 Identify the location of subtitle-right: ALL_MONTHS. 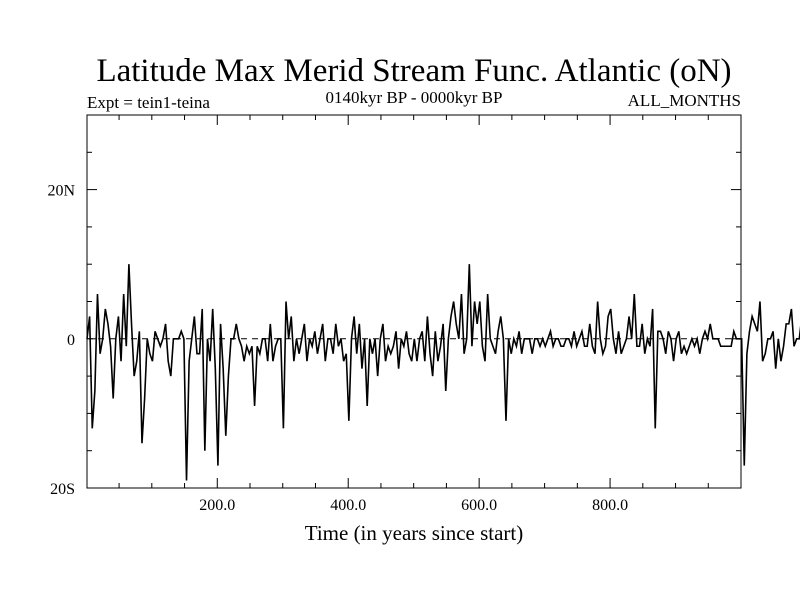
(684, 100).